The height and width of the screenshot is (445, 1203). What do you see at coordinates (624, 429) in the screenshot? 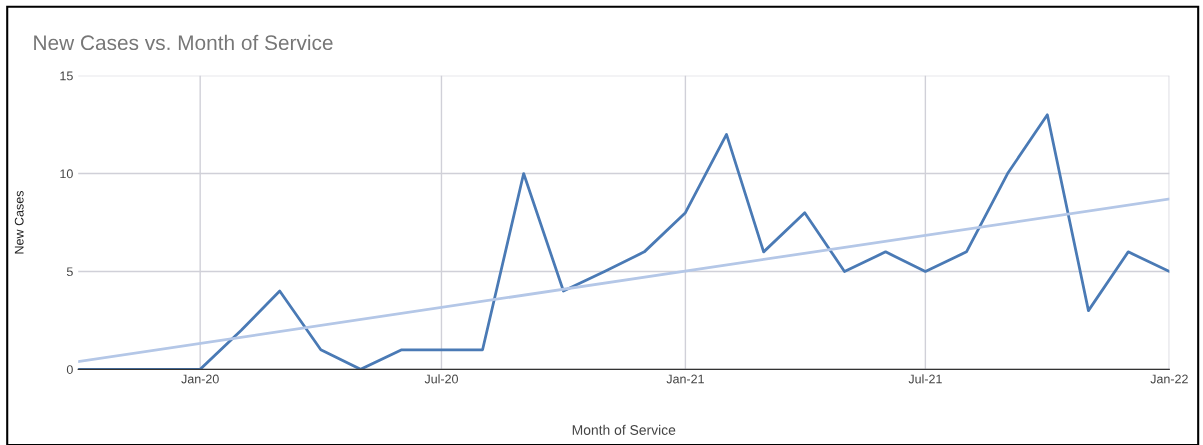
I see `x-axis-title: Month of Service` at bounding box center [624, 429].